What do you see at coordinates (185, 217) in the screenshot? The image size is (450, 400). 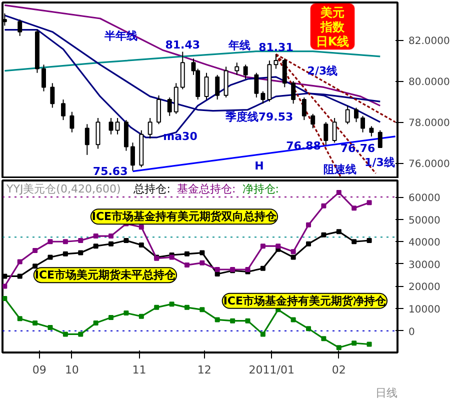 I see `annotation: ICE市场基金持有美元期货双向总持仓` at bounding box center [185, 217].